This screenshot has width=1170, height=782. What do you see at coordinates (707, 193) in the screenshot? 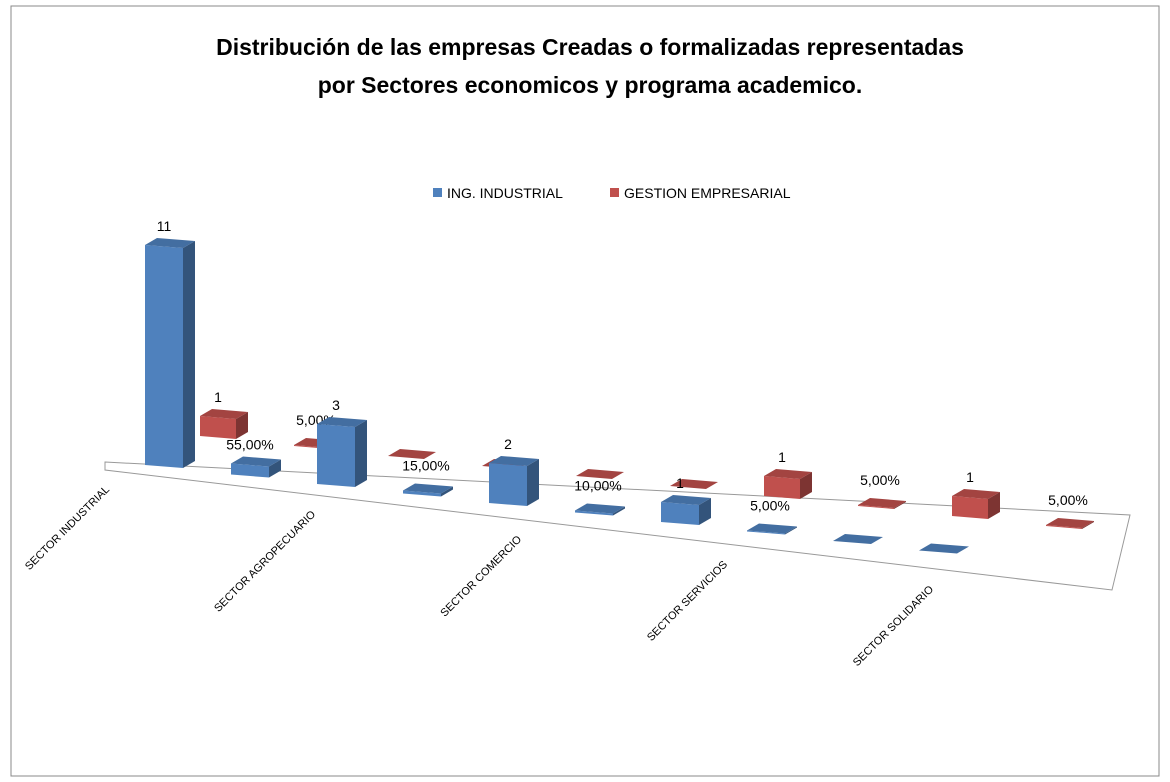
I see `legend-label: GESTION EMPRESARIAL` at bounding box center [707, 193].